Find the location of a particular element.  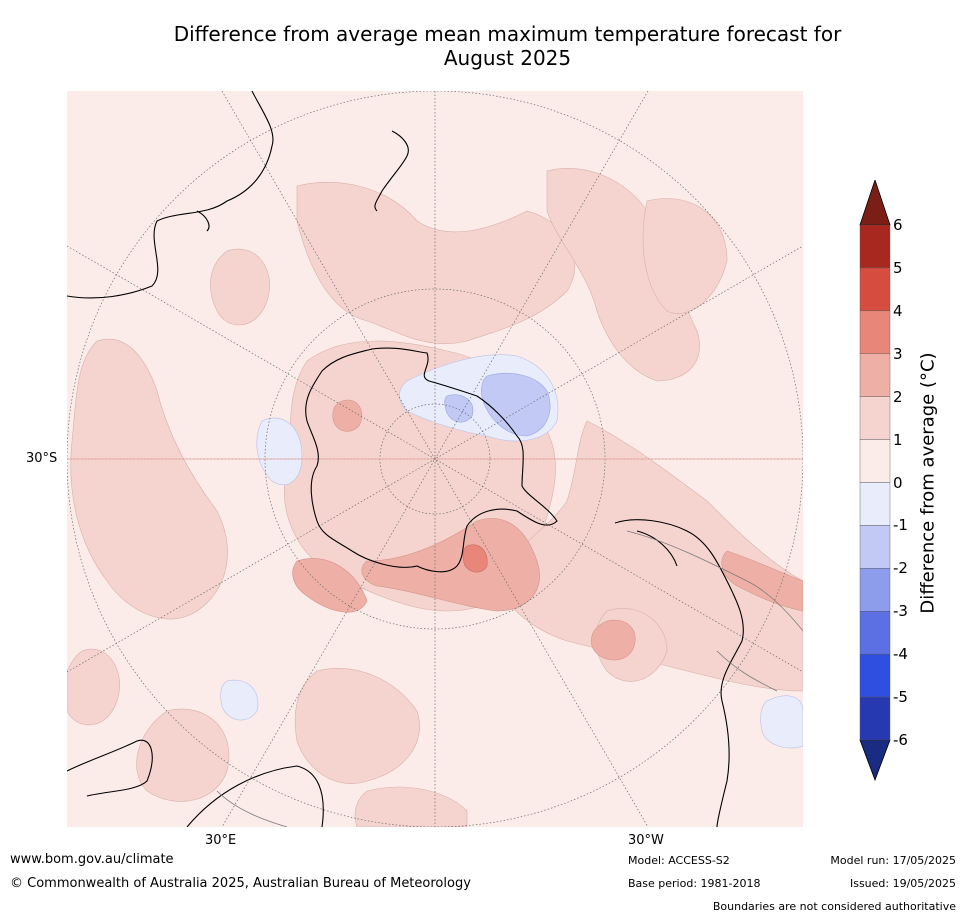

lat-label-30s: 30°S is located at coordinates (42, 458).